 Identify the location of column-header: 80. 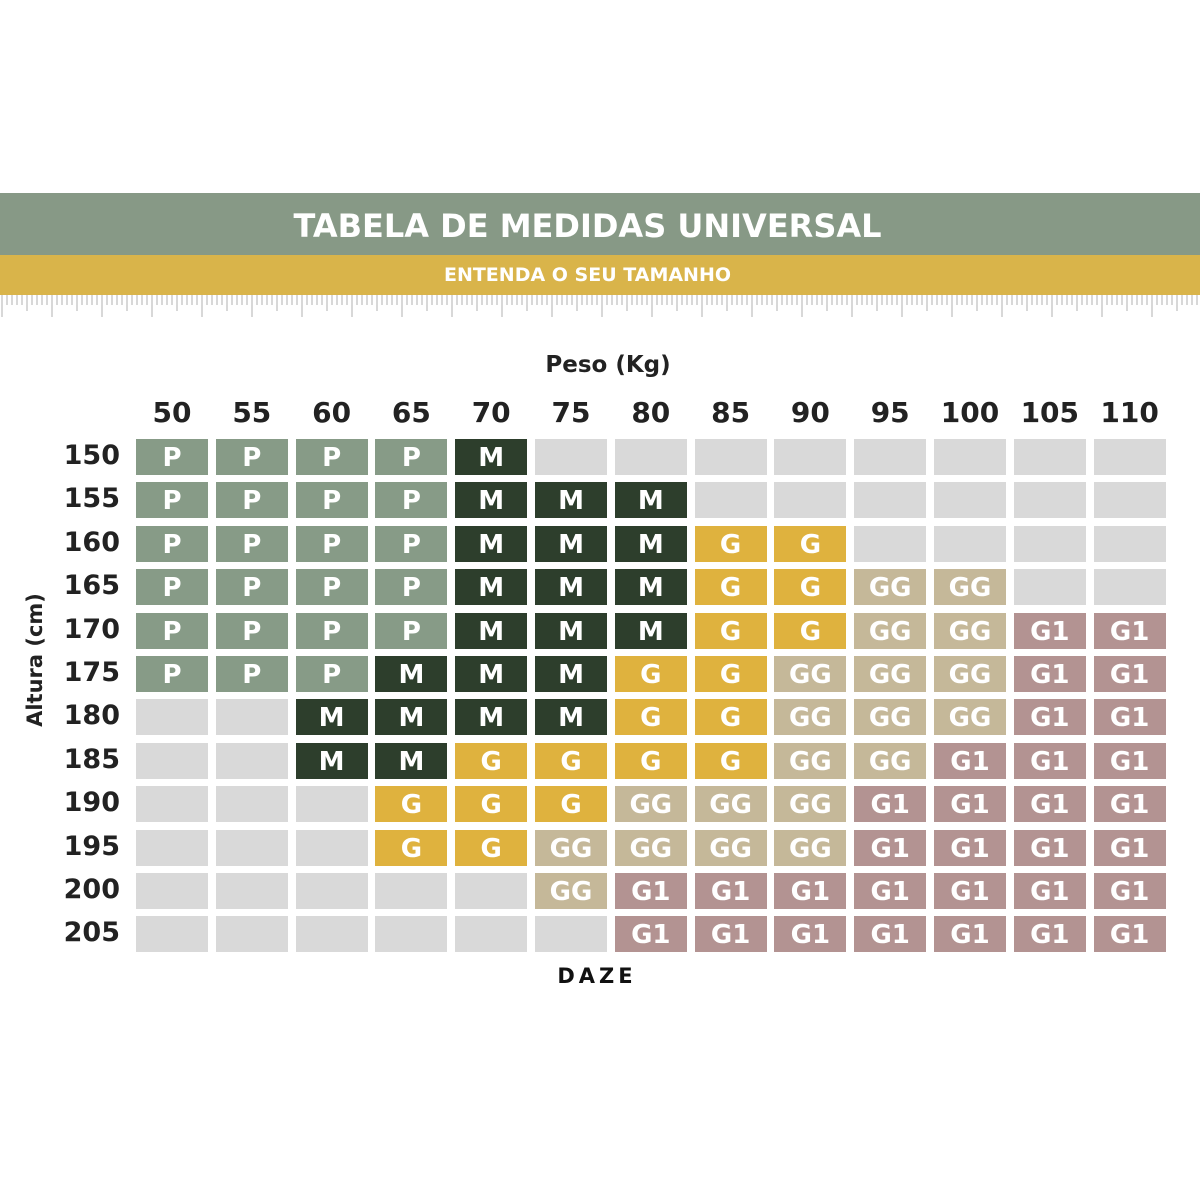
(651, 412).